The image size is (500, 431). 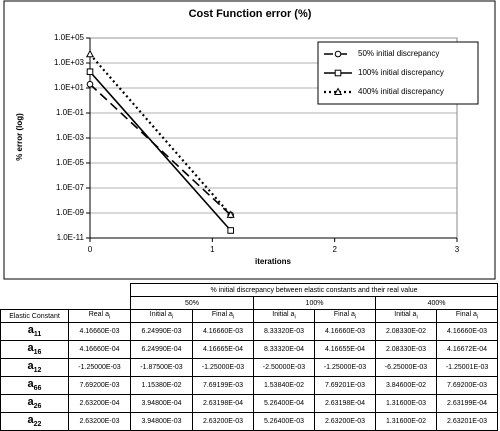 I want to click on cell: 8.33320E-04, so click(x=284, y=349).